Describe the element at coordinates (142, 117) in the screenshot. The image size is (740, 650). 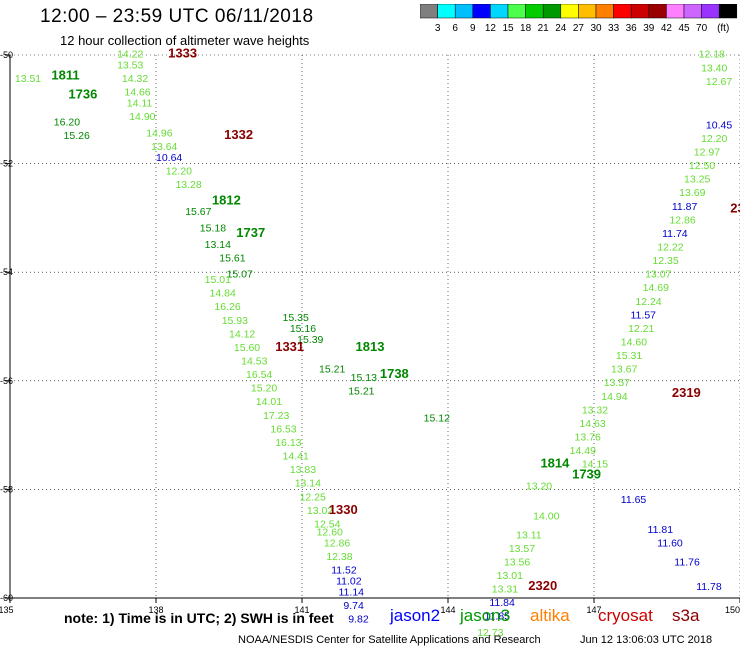
I see `wave-height-value: 14.90` at that location.